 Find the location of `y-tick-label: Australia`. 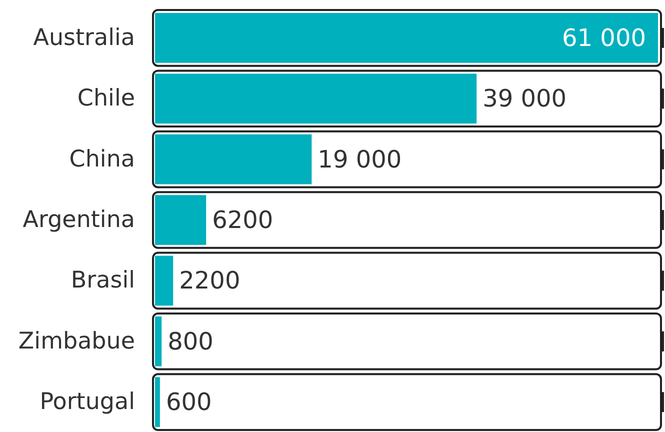

y-tick-label: Australia is located at coordinates (84, 37).